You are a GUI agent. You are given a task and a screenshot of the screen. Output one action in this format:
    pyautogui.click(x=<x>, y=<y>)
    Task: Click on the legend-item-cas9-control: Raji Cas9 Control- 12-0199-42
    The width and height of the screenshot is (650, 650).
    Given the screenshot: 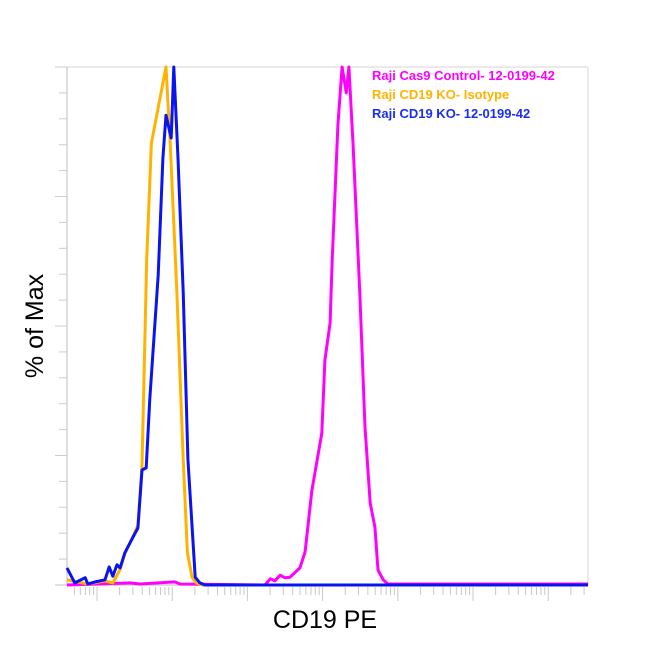 What is the action you would take?
    pyautogui.click(x=463, y=75)
    